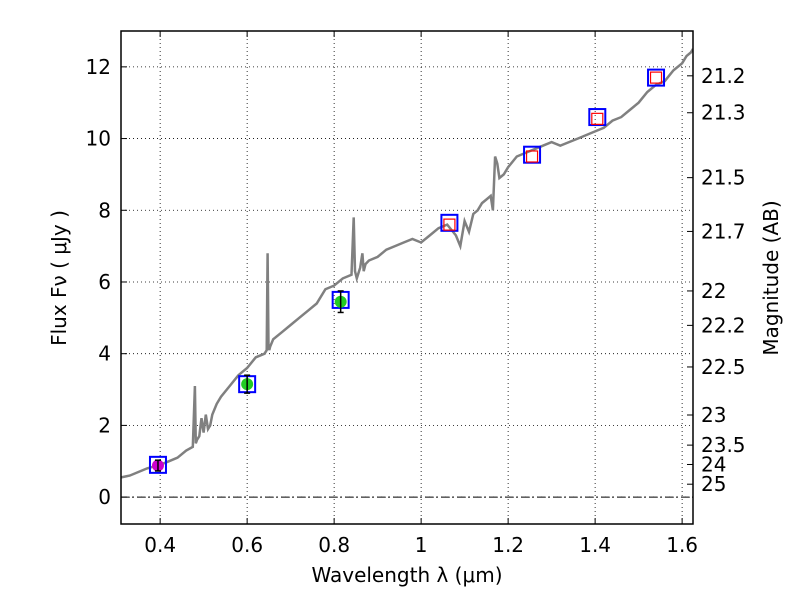  I want to click on magnitude-tick-label: 21.5, so click(723, 178).